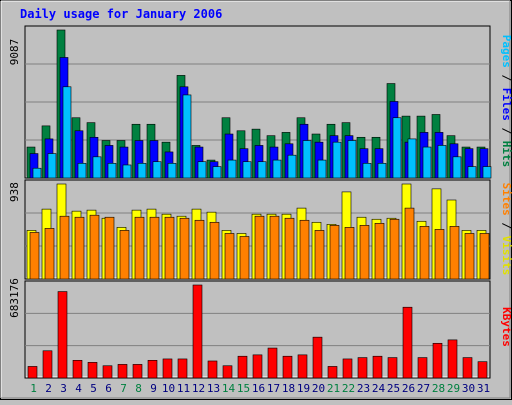 This screenshot has height=405, width=512. I want to click on day-label-20: 20, so click(318, 388).